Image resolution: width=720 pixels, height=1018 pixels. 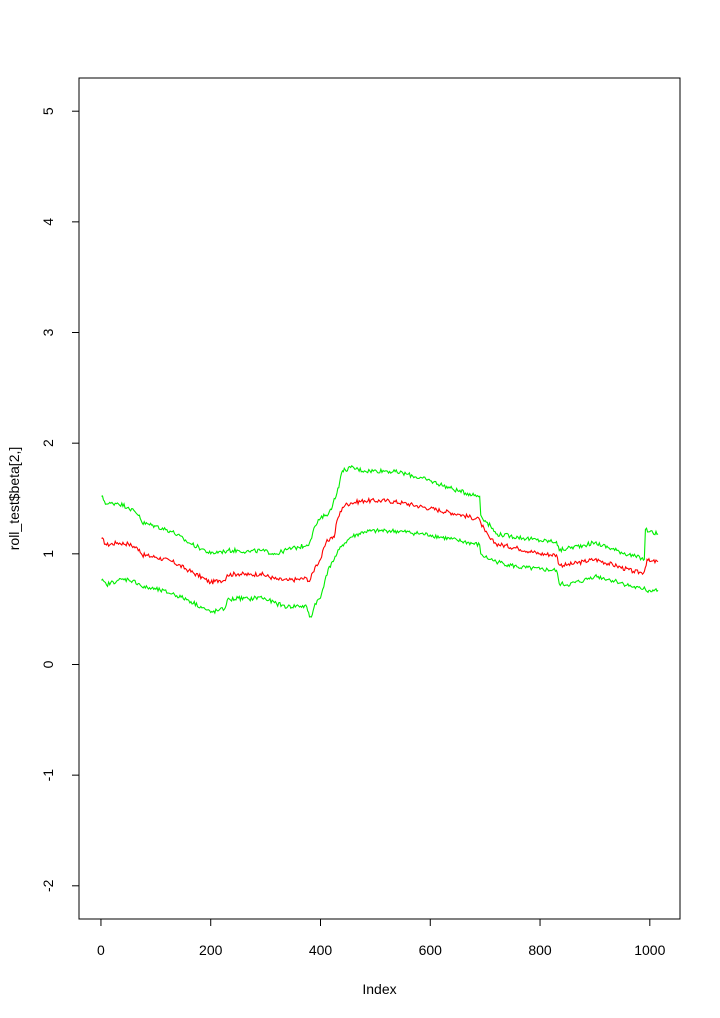 What do you see at coordinates (321, 950) in the screenshot?
I see `x-tick-label: 400` at bounding box center [321, 950].